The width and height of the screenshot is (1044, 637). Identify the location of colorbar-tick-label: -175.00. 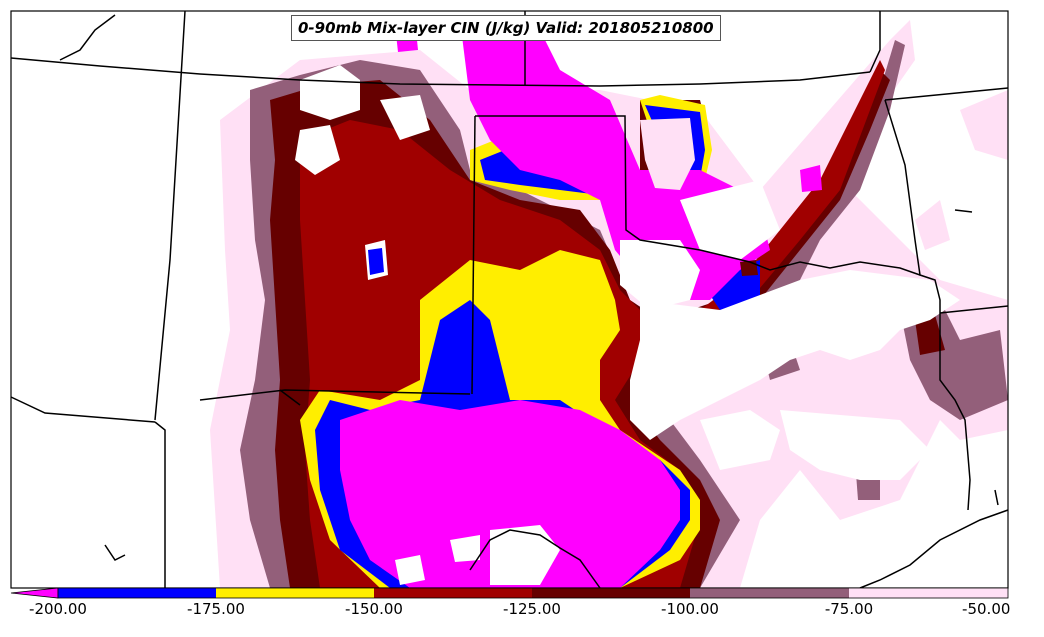
(216, 609).